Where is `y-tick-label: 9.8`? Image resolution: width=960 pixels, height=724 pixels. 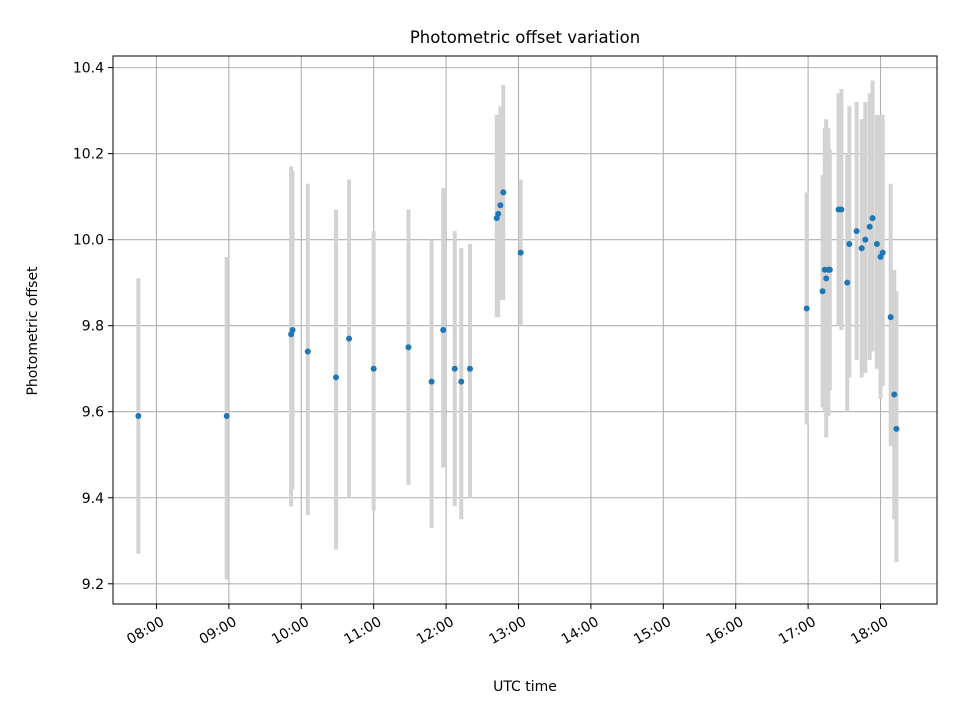 y-tick-label: 9.8 is located at coordinates (93, 327).